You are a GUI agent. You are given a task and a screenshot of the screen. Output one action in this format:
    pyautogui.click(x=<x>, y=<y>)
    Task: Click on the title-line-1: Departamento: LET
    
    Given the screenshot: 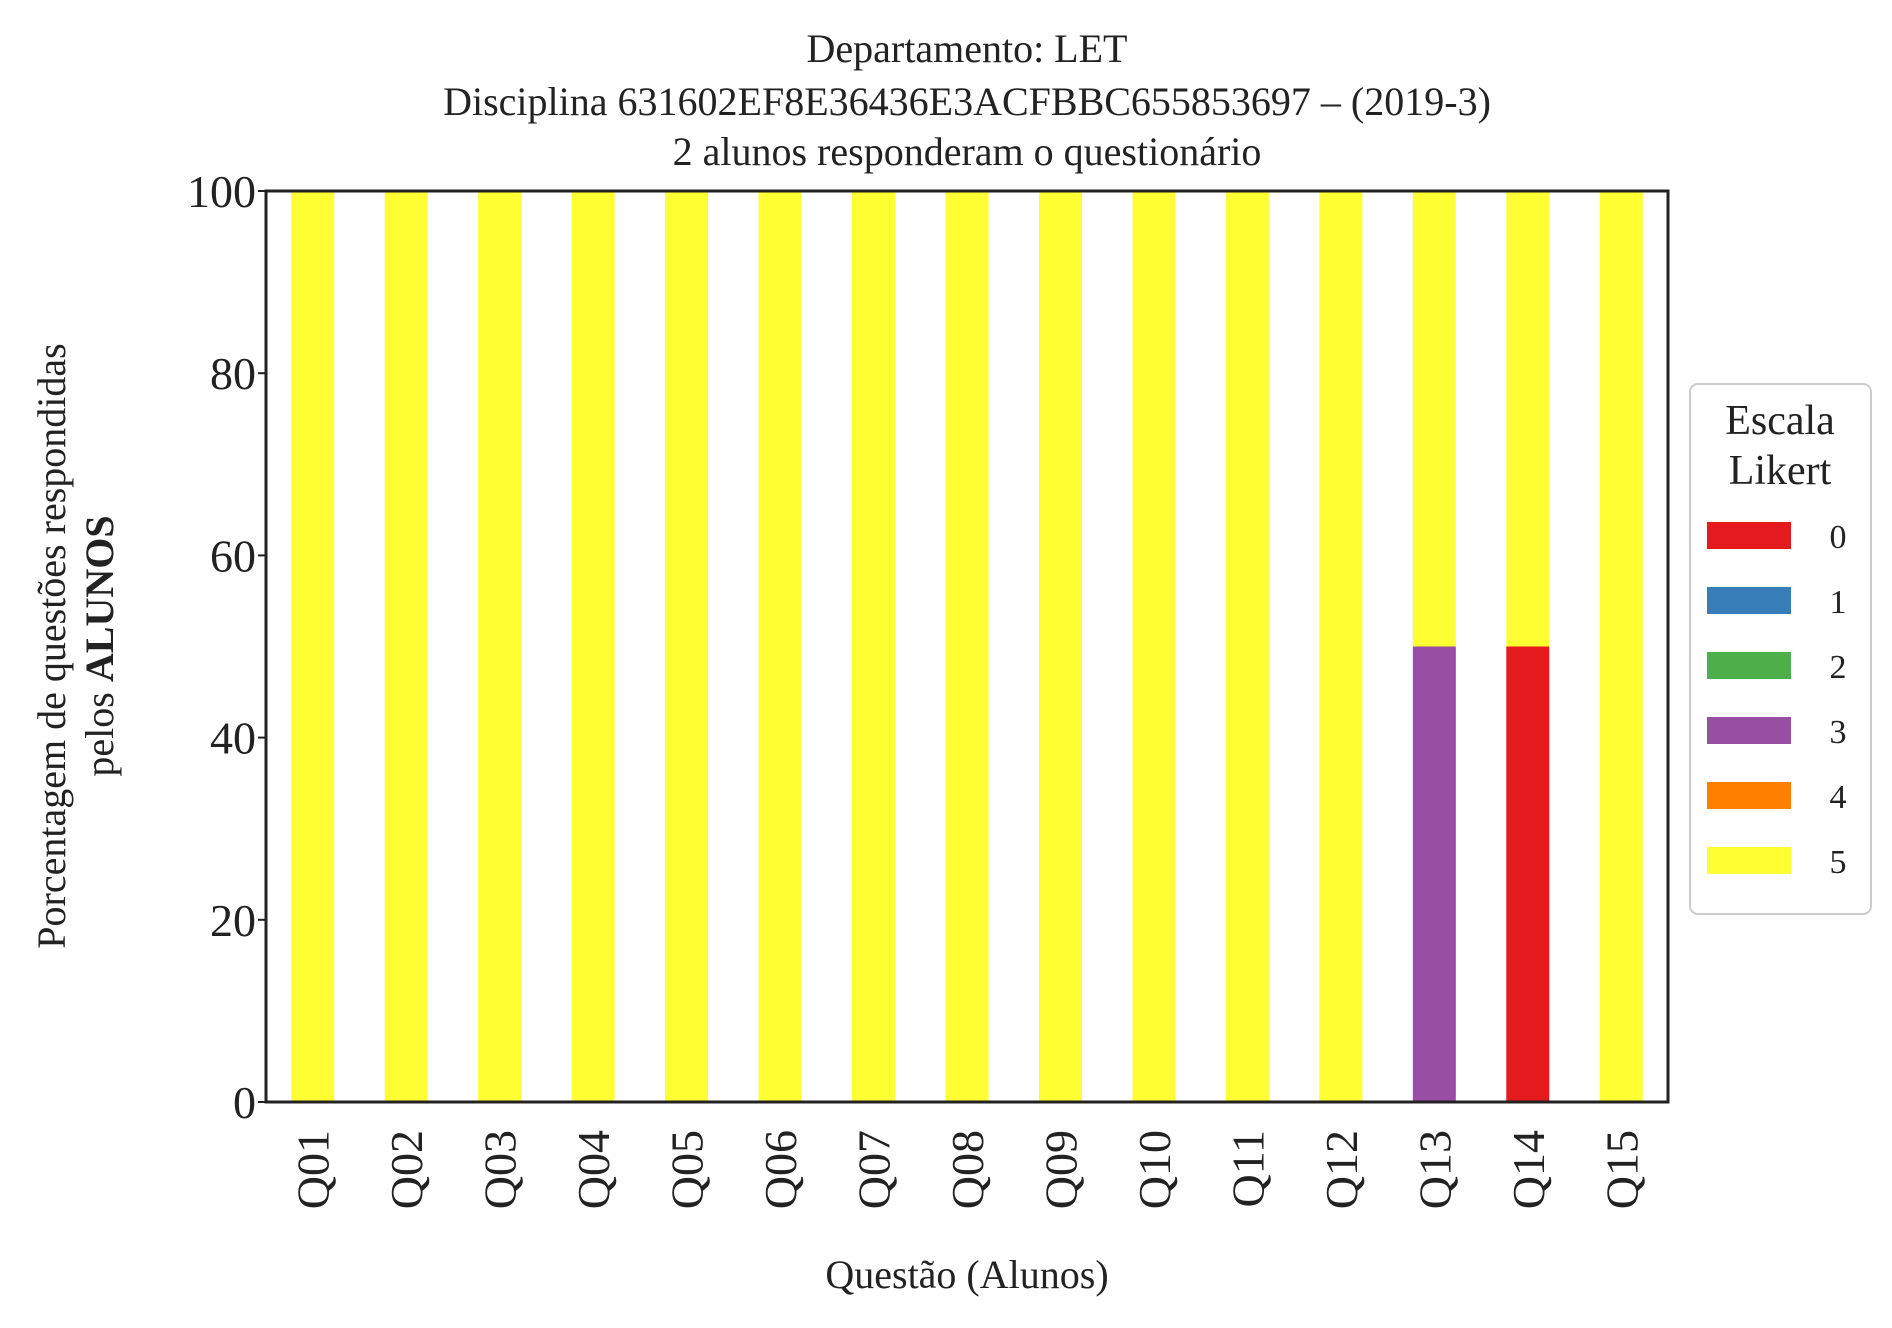 What is the action you would take?
    pyautogui.click(x=967, y=48)
    